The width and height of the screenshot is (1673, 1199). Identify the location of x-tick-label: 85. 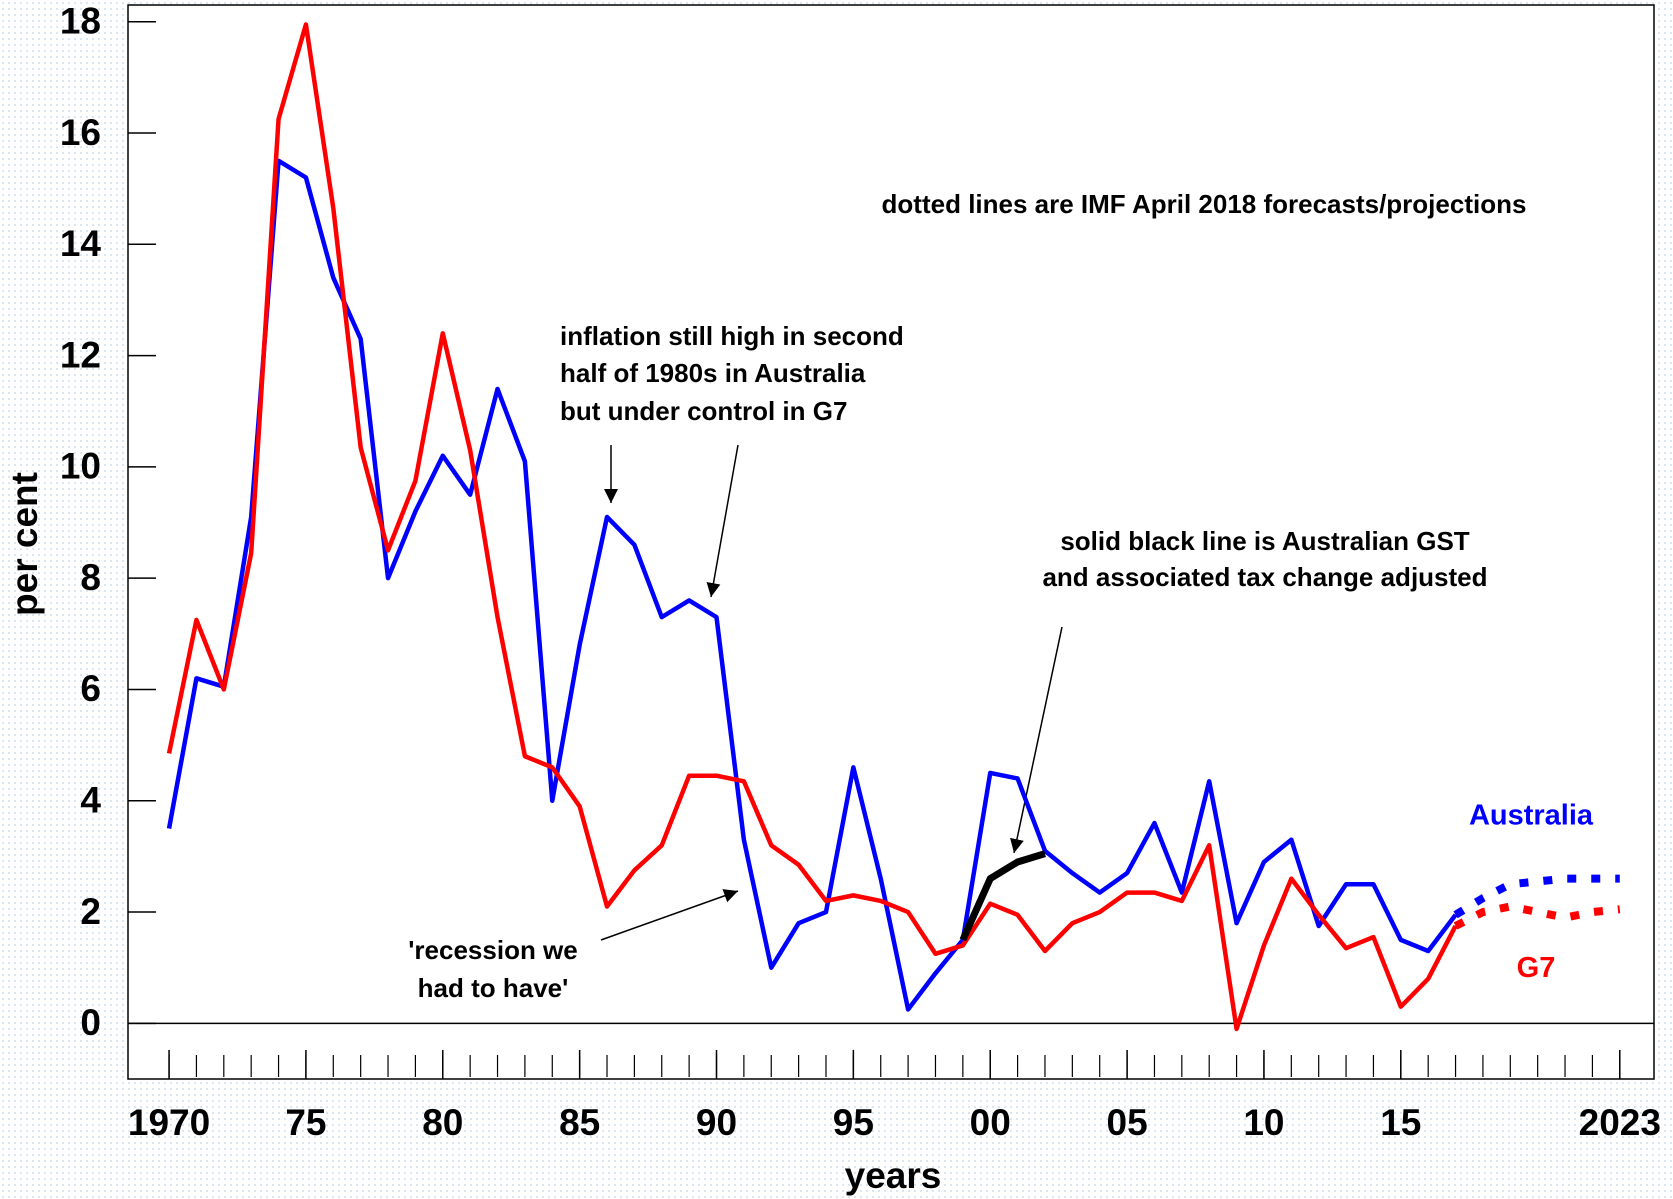
(579, 1122).